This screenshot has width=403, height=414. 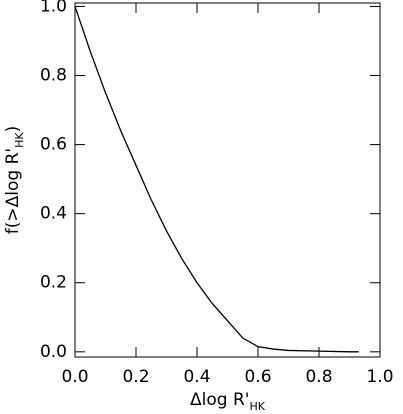 I want to click on y-tick-label: 0.2, so click(x=53, y=283).